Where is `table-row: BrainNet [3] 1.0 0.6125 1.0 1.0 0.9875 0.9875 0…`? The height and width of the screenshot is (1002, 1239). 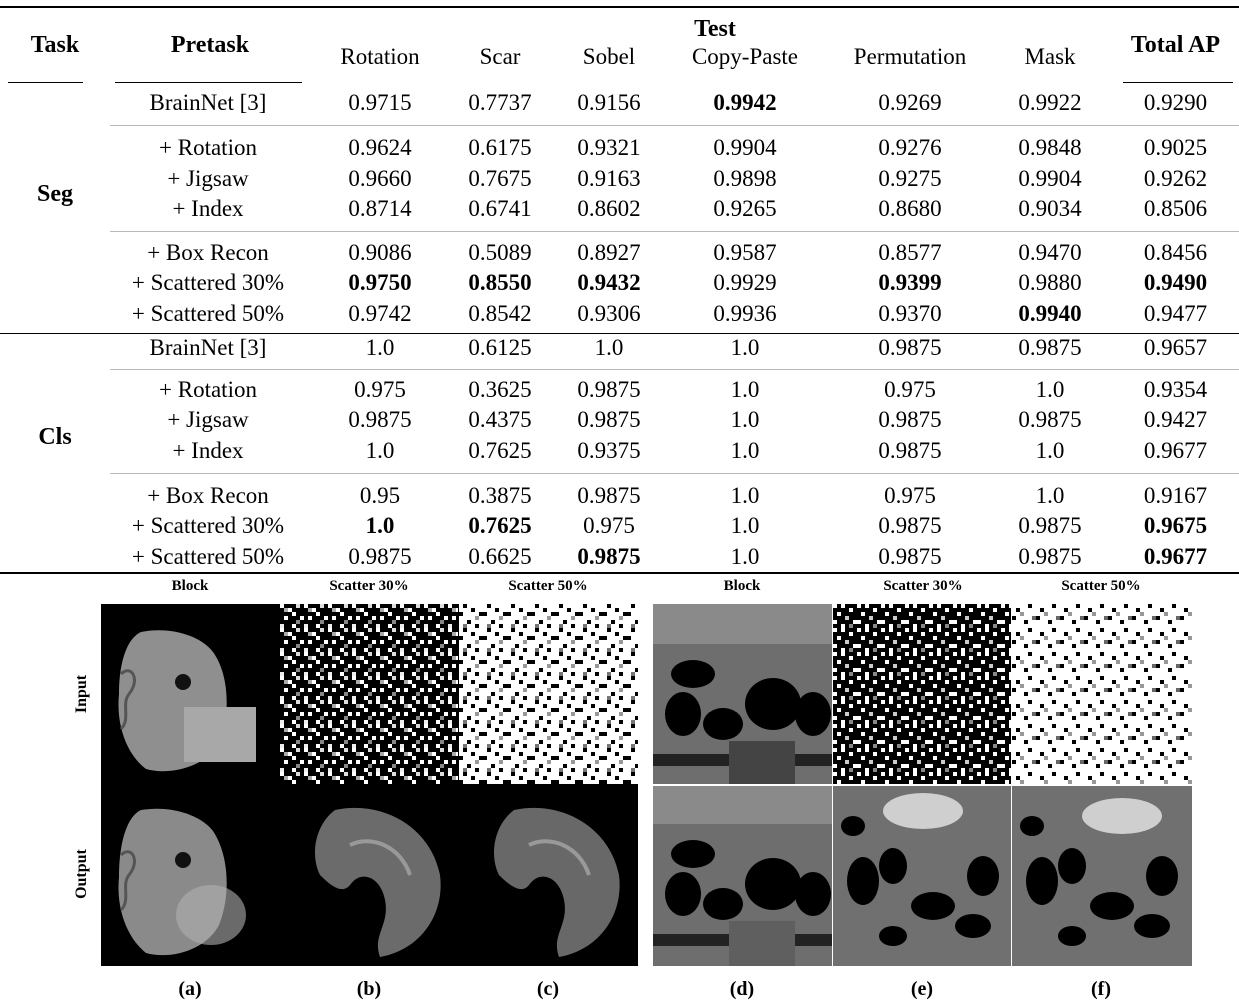
table-row: BrainNet [3] 1.0 0.6125 1.0 1.0 0.9875 0.9875 0… is located at coordinates (619, 348).